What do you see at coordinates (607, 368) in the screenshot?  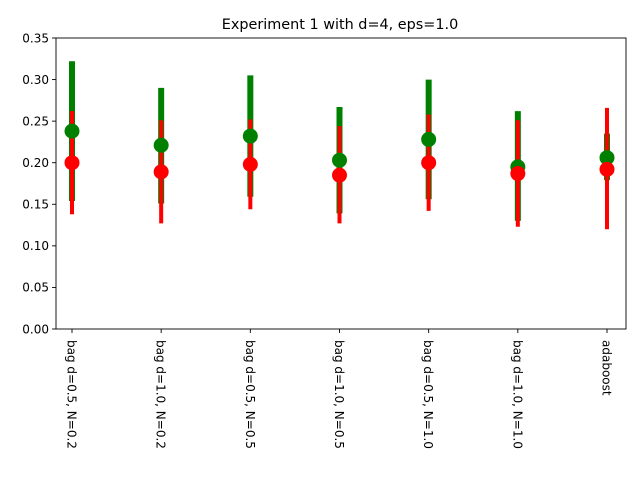 I see `x-tick-label: adaboost` at bounding box center [607, 368].